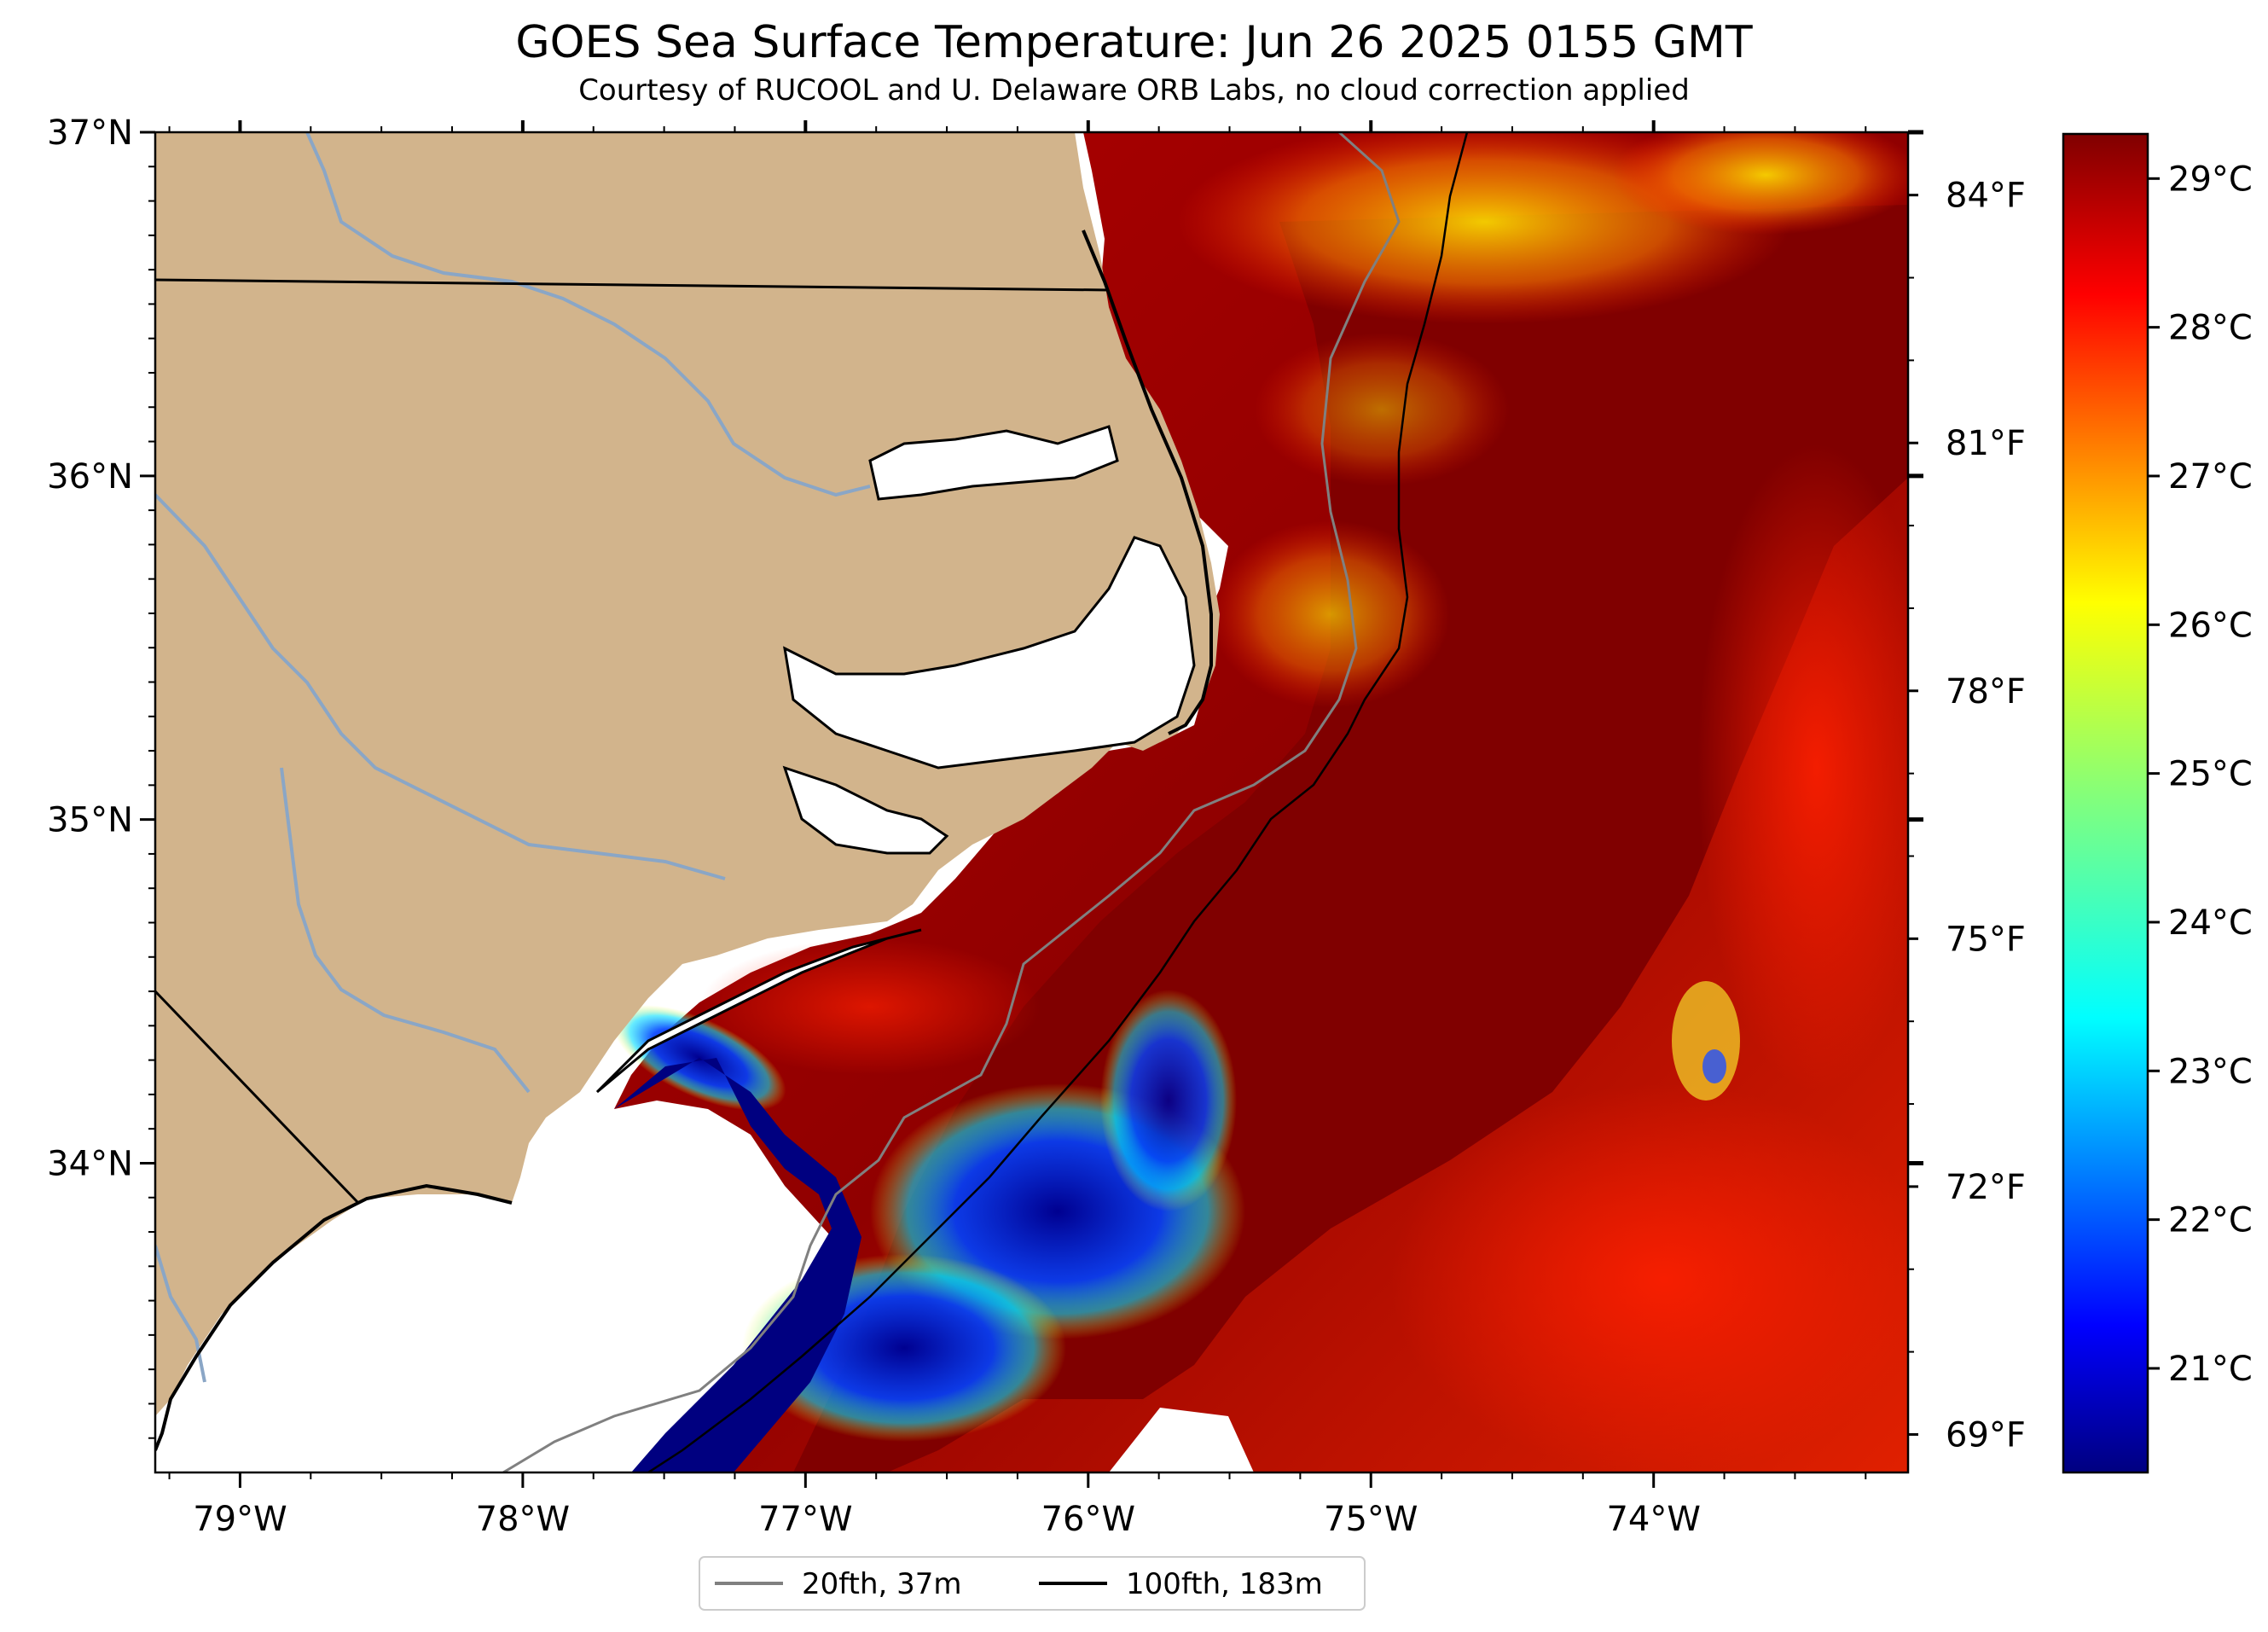  I want to click on pamlico-sound, so click(989, 653).